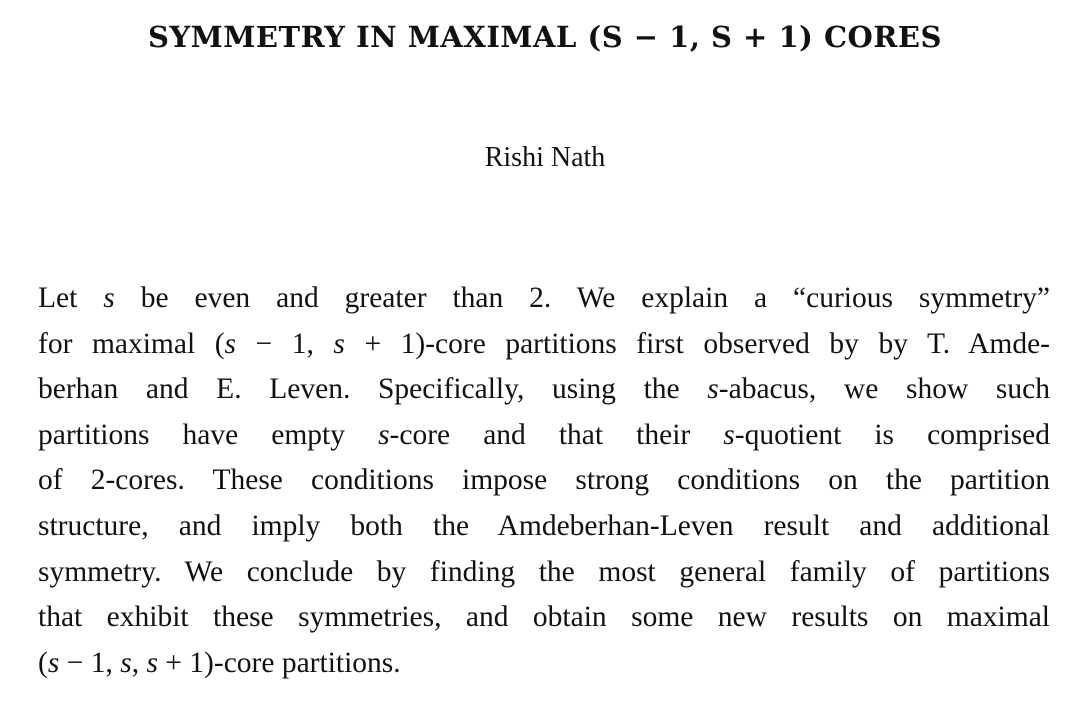 This screenshot has height=705, width=1090. What do you see at coordinates (208, 434) in the screenshot?
I see `text-segment: partitions have empty` at bounding box center [208, 434].